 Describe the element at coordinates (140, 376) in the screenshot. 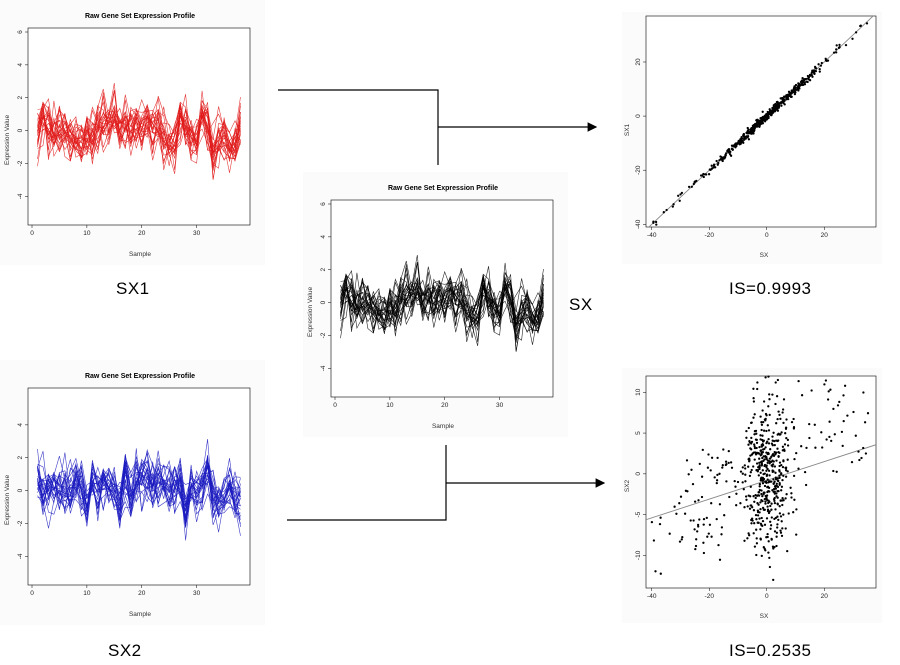

I see `chart-title: Raw Gene Set Expression Profile` at that location.